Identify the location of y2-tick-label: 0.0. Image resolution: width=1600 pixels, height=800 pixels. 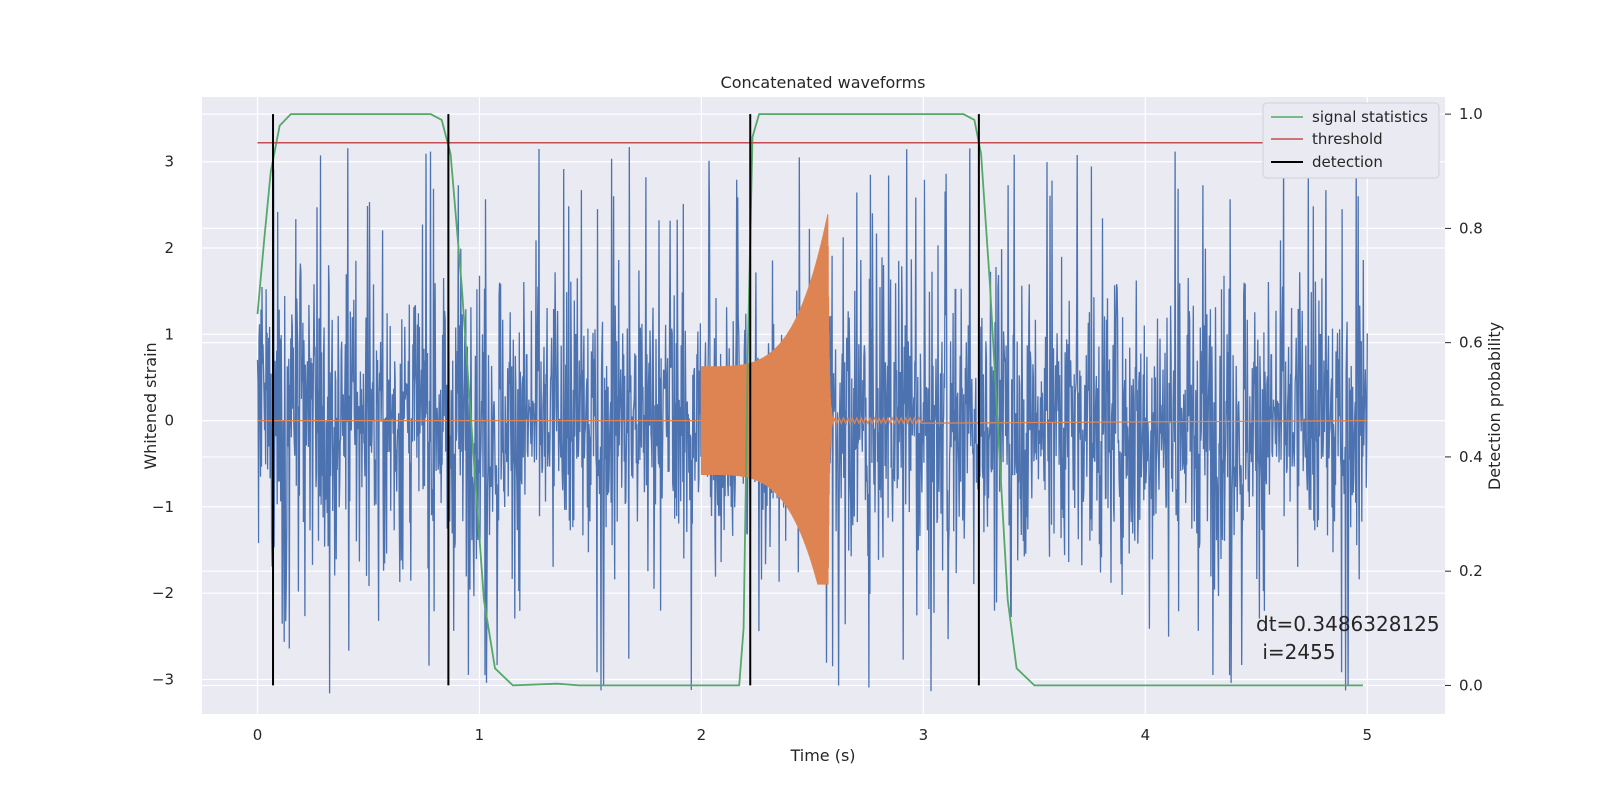
(1471, 685).